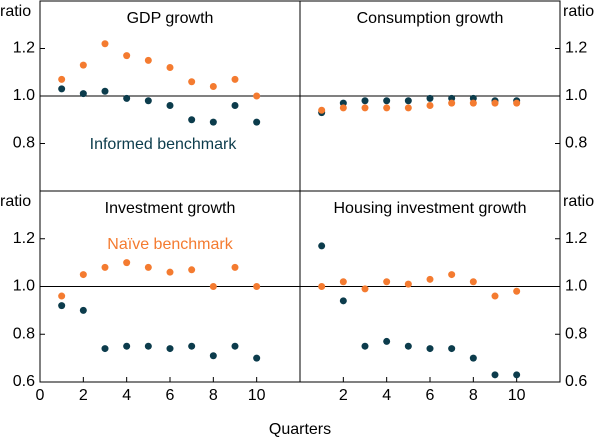 Image resolution: width=600 pixels, height=440 pixels. Describe the element at coordinates (40, 395) in the screenshot. I see `x-tick-label: 0` at that location.